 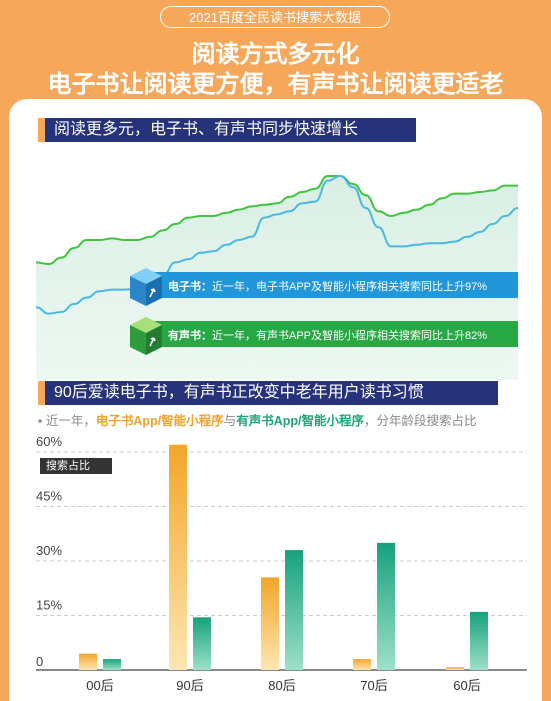 I want to click on bar-70后-0, so click(x=362, y=664).